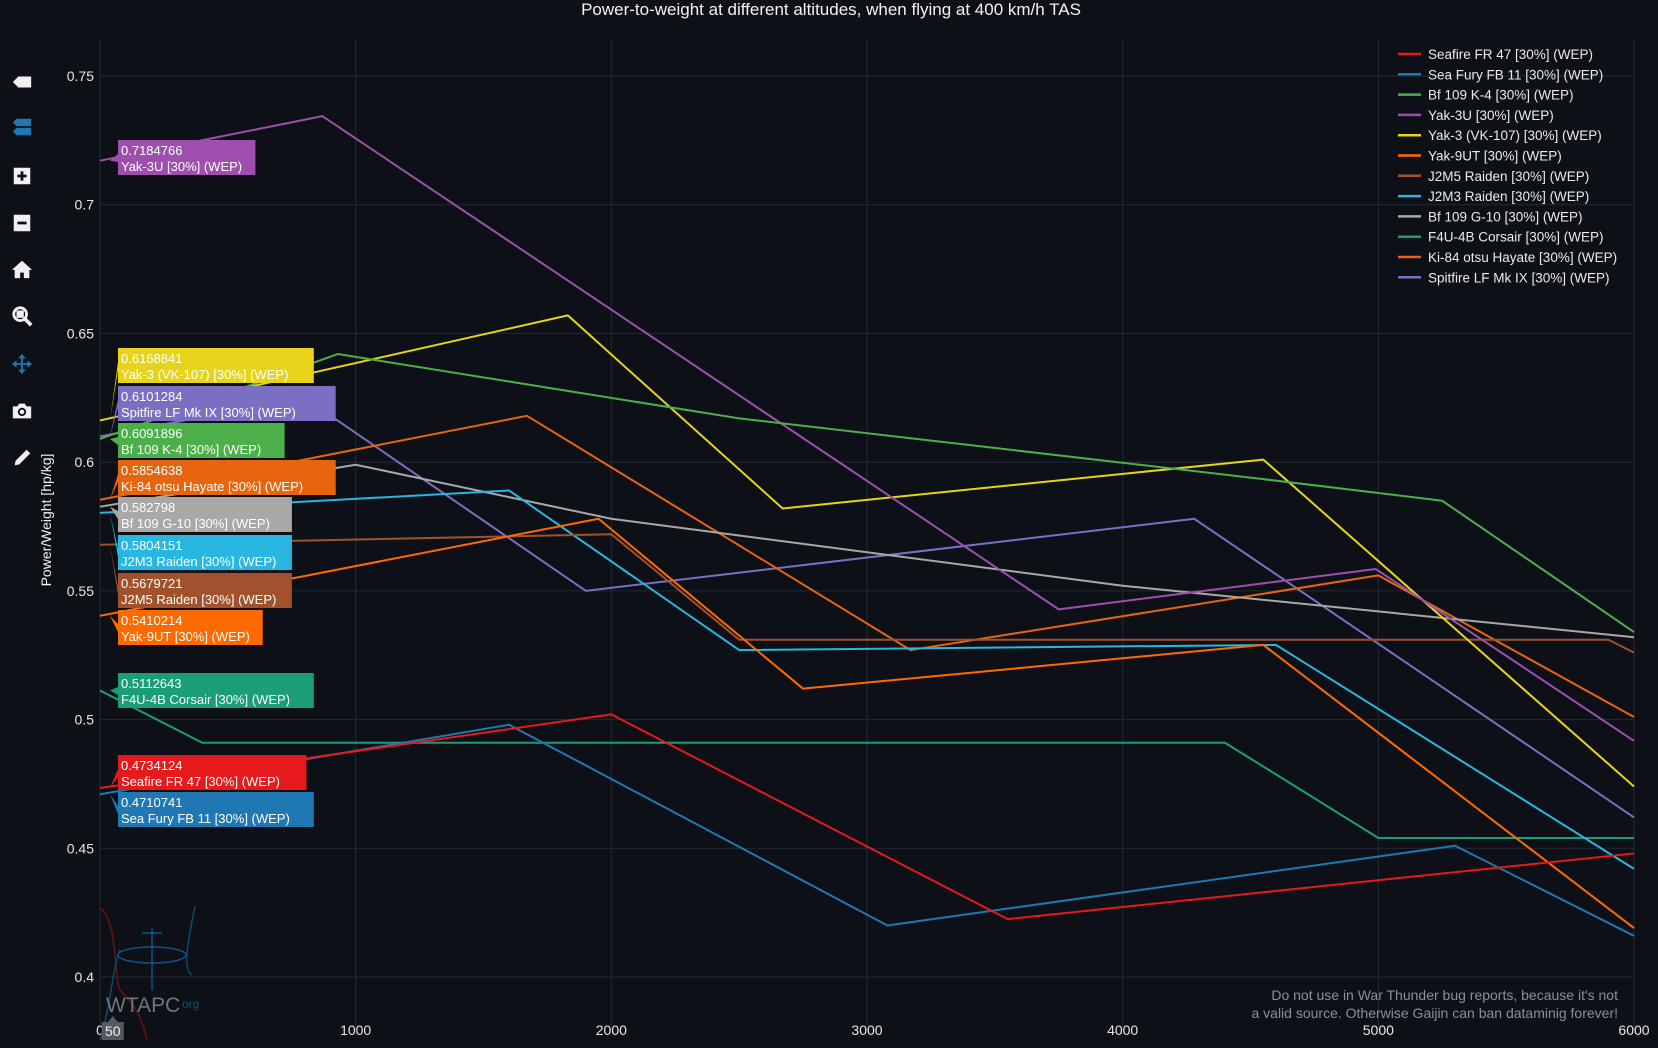 The height and width of the screenshot is (1048, 1658). I want to click on hover-label-value: 0.6091896, so click(151, 433).